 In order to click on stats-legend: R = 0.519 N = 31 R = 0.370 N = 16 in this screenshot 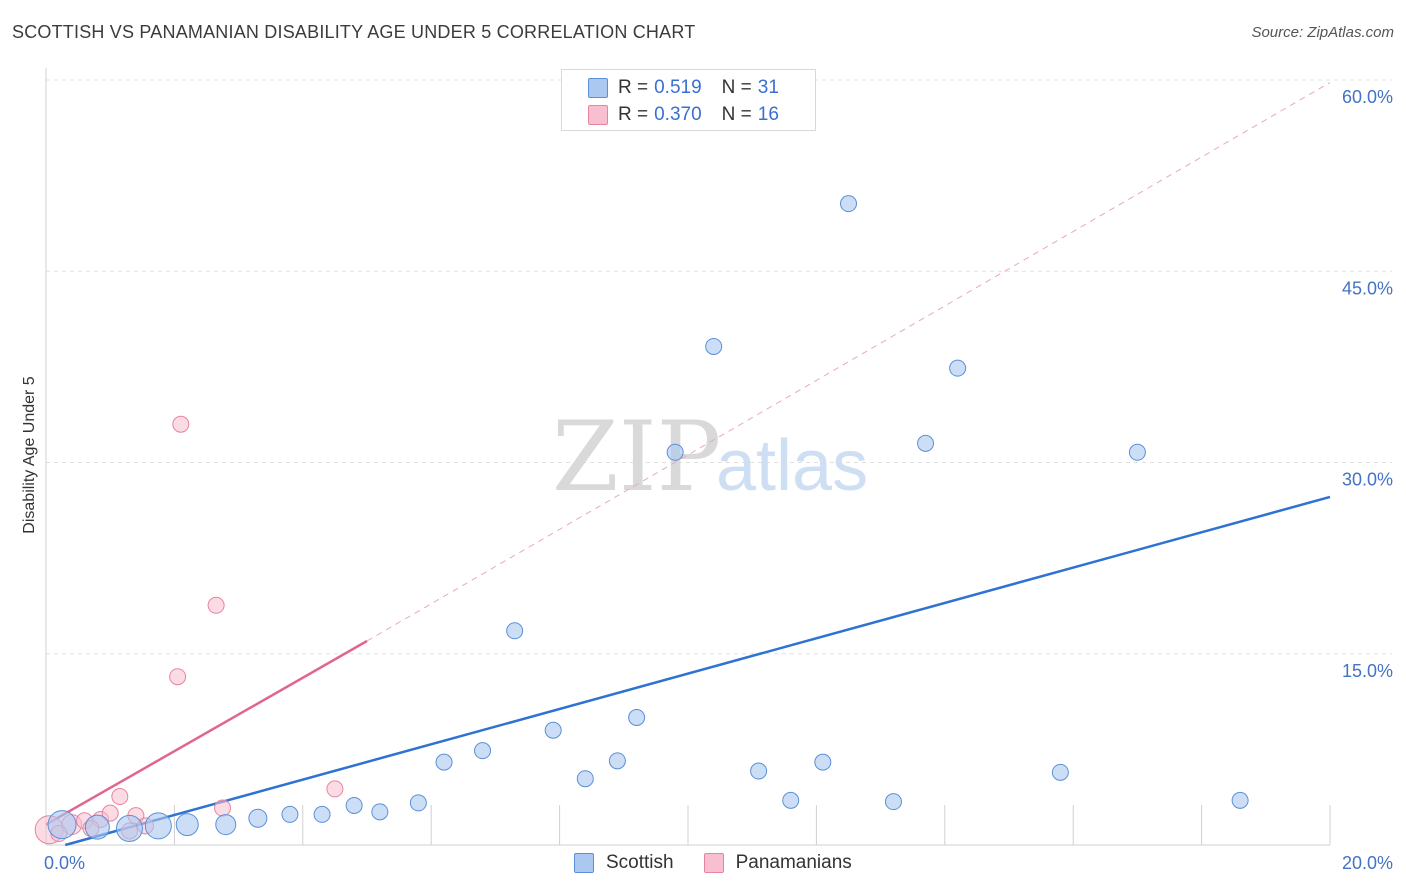, I will do `click(688, 100)`.